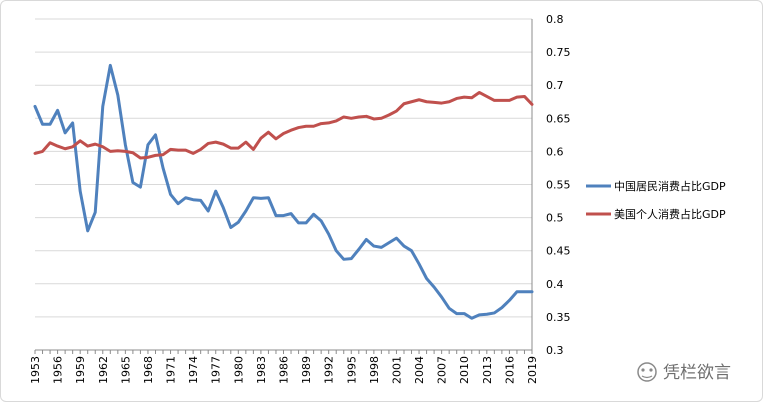 The image size is (763, 403). What do you see at coordinates (329, 370) in the screenshot?
I see `x-tick-label: 1992` at bounding box center [329, 370].